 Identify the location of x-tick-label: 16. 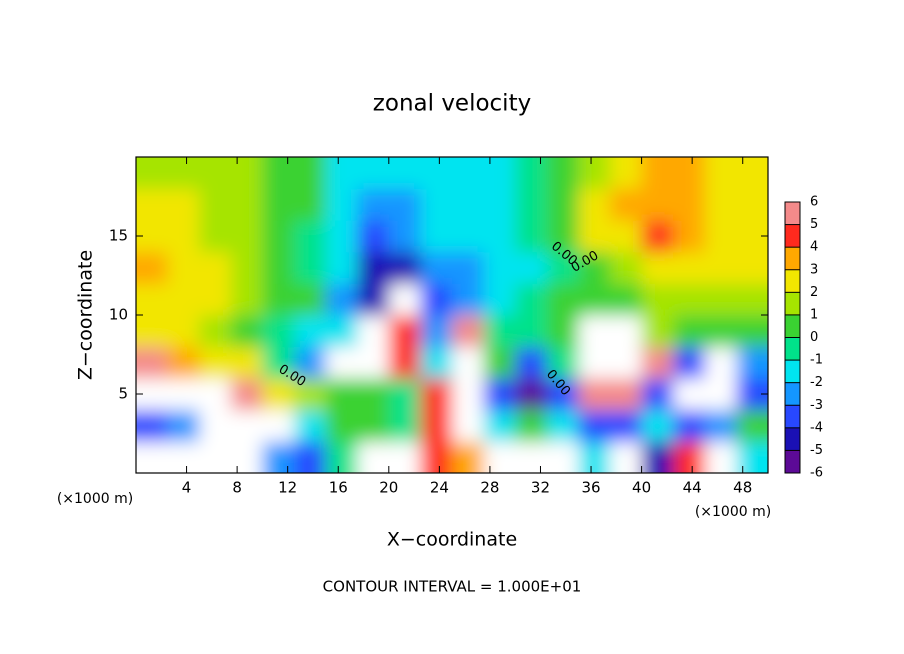
(338, 488).